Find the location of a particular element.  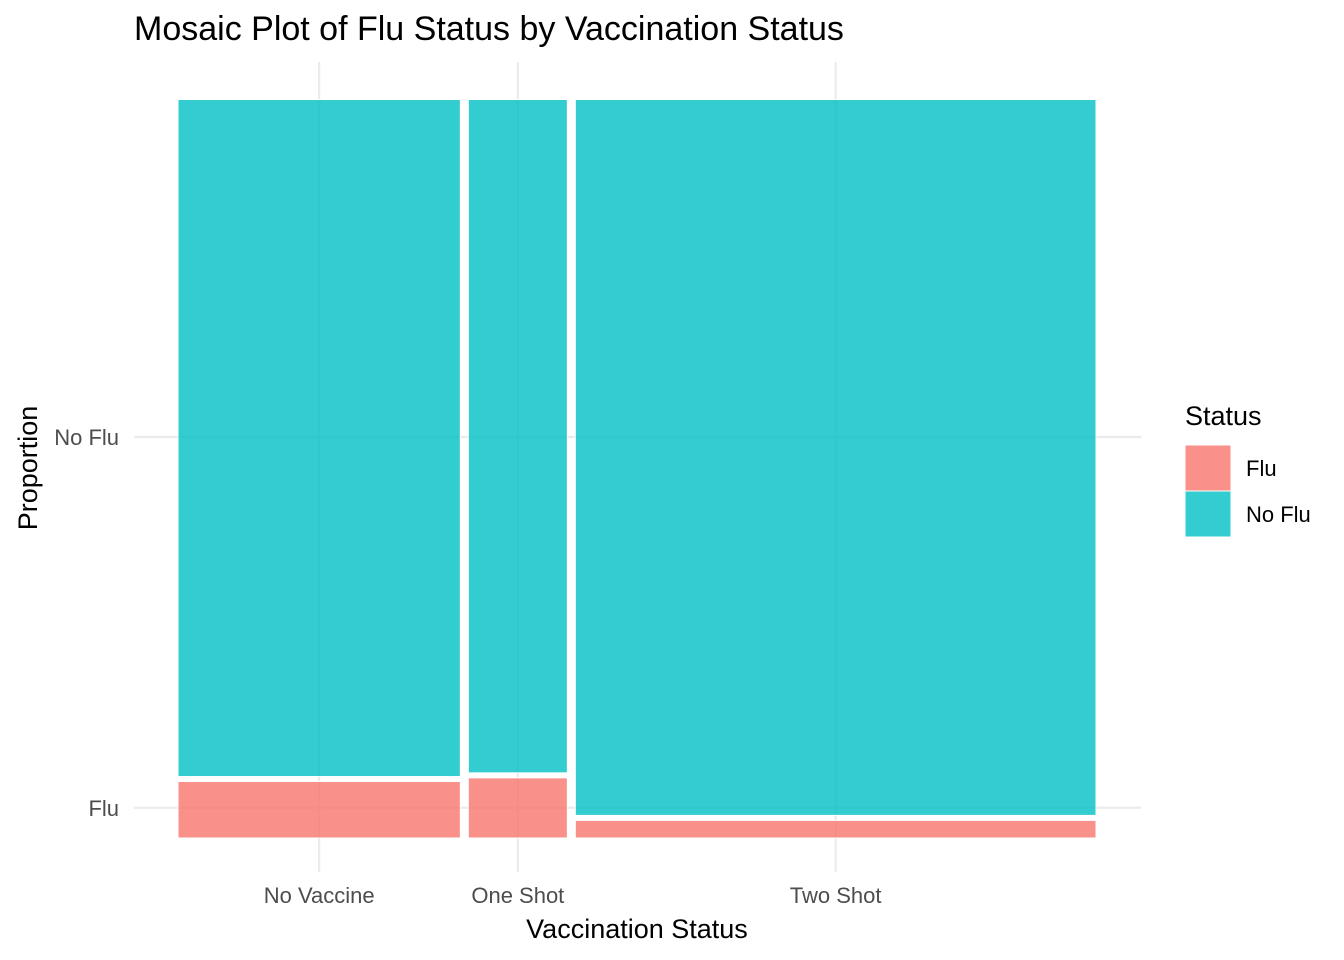

legend-key-no-flu is located at coordinates (1208, 514).